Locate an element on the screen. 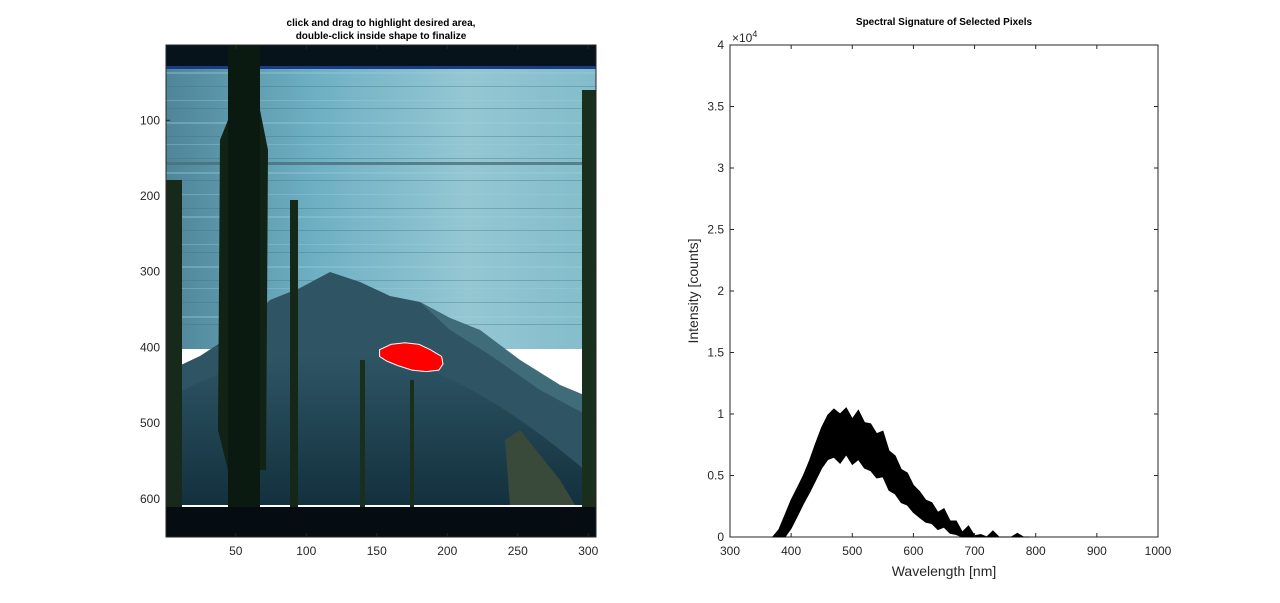 The height and width of the screenshot is (603, 1280). mountain-highlight is located at coordinates (508, 361).